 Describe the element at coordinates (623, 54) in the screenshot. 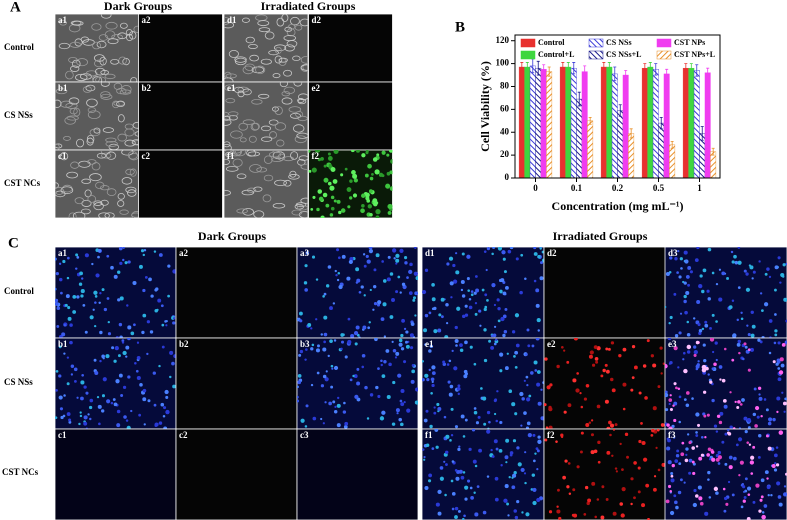

I see `legend-label: CS NSs+L` at that location.